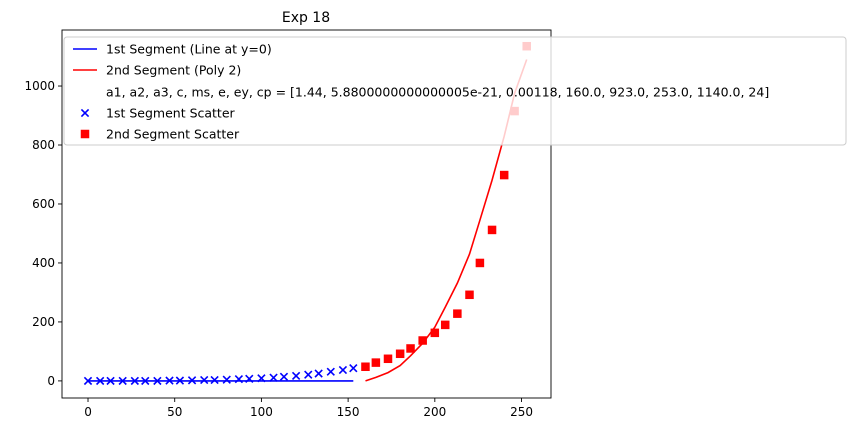 Image resolution: width=855 pixels, height=437 pixels. Describe the element at coordinates (521, 412) in the screenshot. I see `x-tick-label: 250` at that location.